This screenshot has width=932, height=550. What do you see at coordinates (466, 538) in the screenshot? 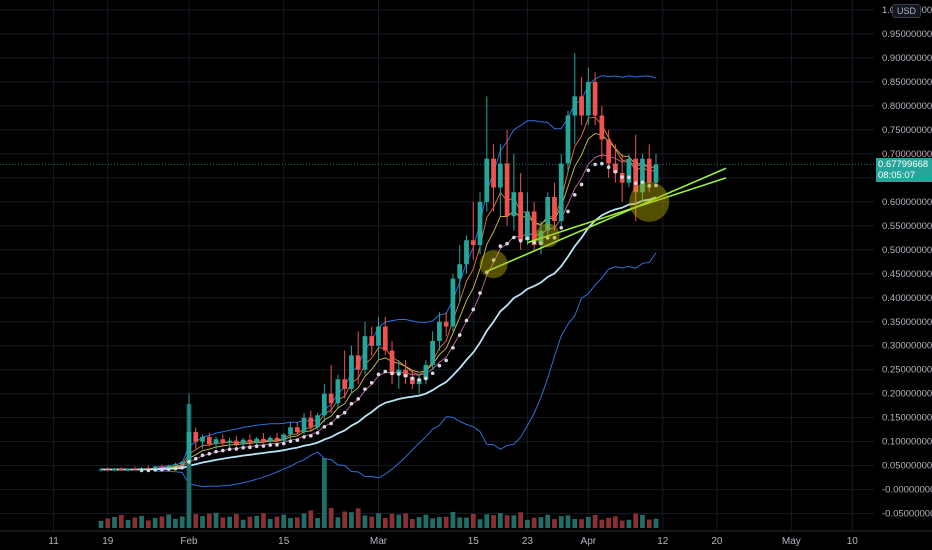
I see `time-axis: 11 19 Feb 15 Mar 15 23 Apr 12 20 May 10` at bounding box center [466, 538].